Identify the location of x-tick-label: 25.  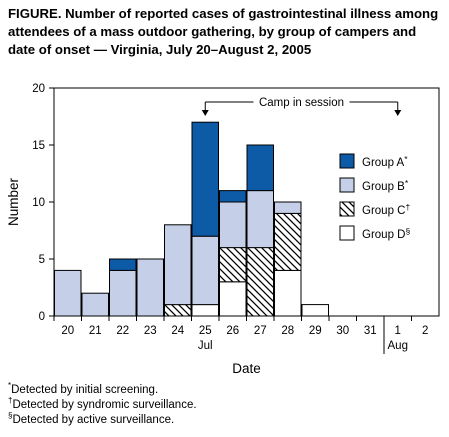
(205, 331).